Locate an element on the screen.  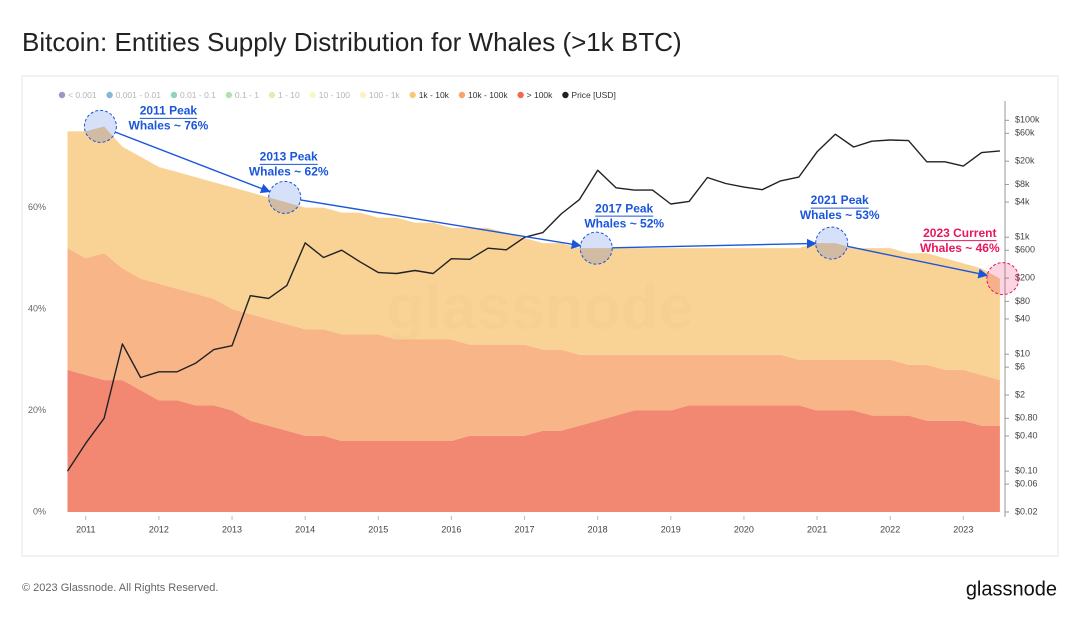
y2-tick-label: $10 is located at coordinates (1022, 354).